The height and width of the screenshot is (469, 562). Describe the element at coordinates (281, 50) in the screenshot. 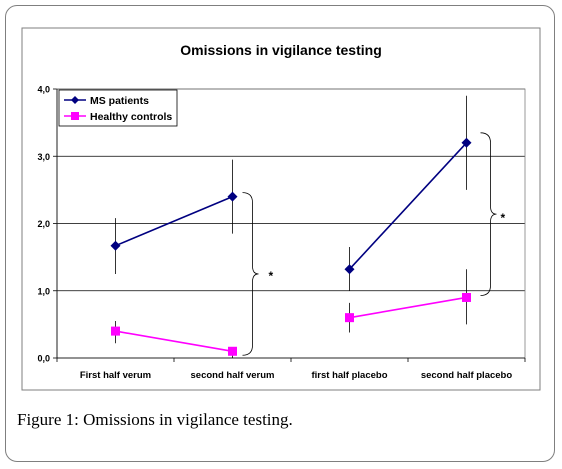

I see `chart-title: Omissions in vigilance testing` at that location.